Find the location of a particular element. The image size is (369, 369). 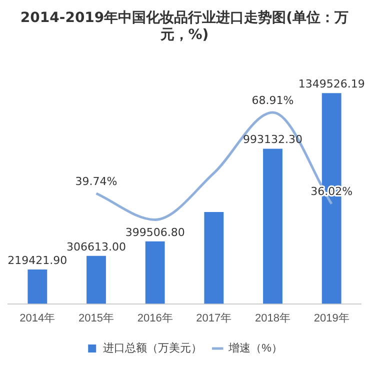

x-tick-label: 2018年 is located at coordinates (272, 318).